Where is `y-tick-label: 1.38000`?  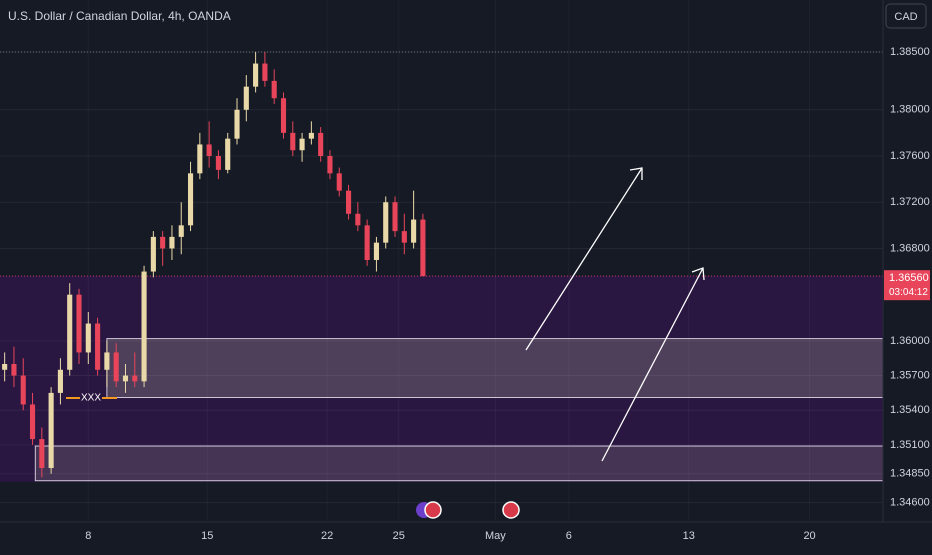
y-tick-label: 1.38000 is located at coordinates (910, 110).